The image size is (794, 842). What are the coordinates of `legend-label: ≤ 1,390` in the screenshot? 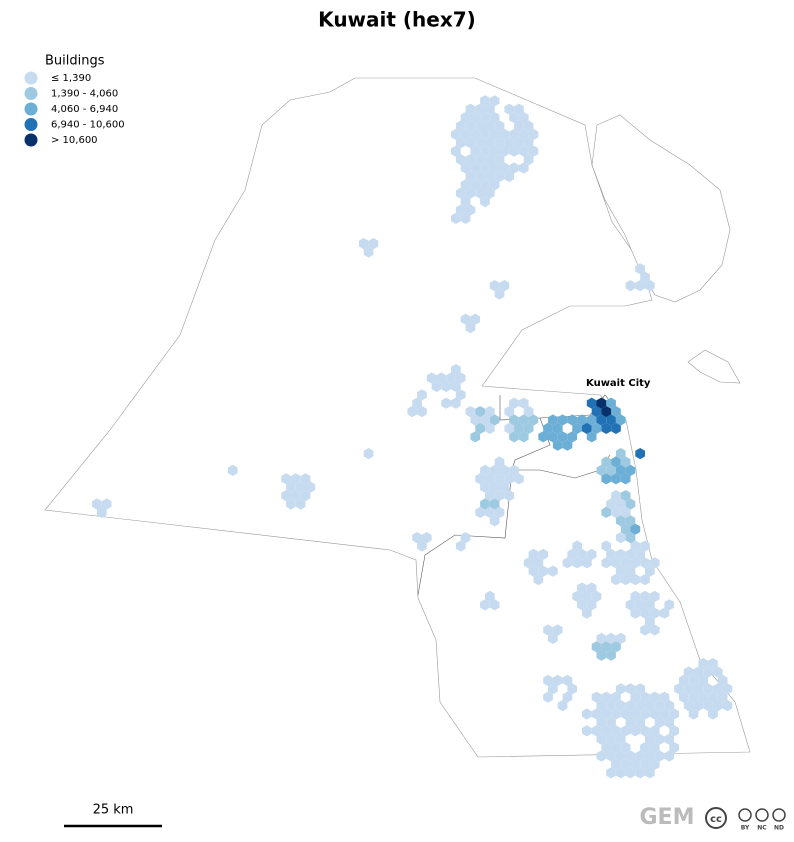 It's located at (71, 78).